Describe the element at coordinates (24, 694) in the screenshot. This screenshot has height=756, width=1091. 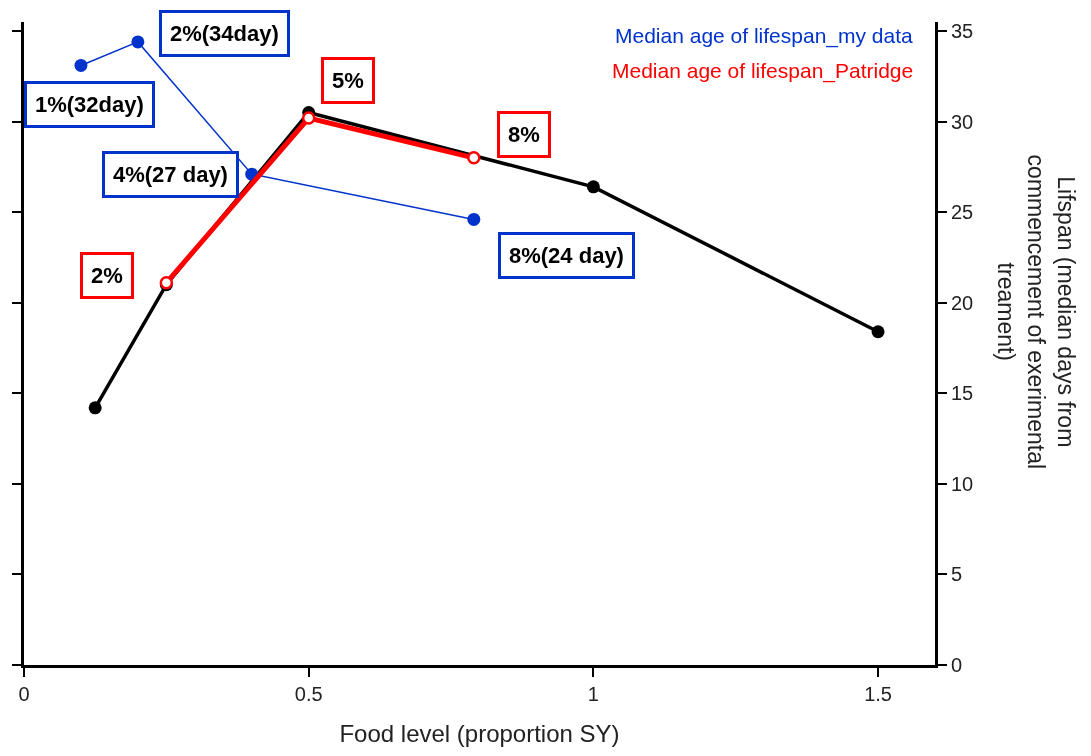
I see `x-tick-label: 0` at that location.